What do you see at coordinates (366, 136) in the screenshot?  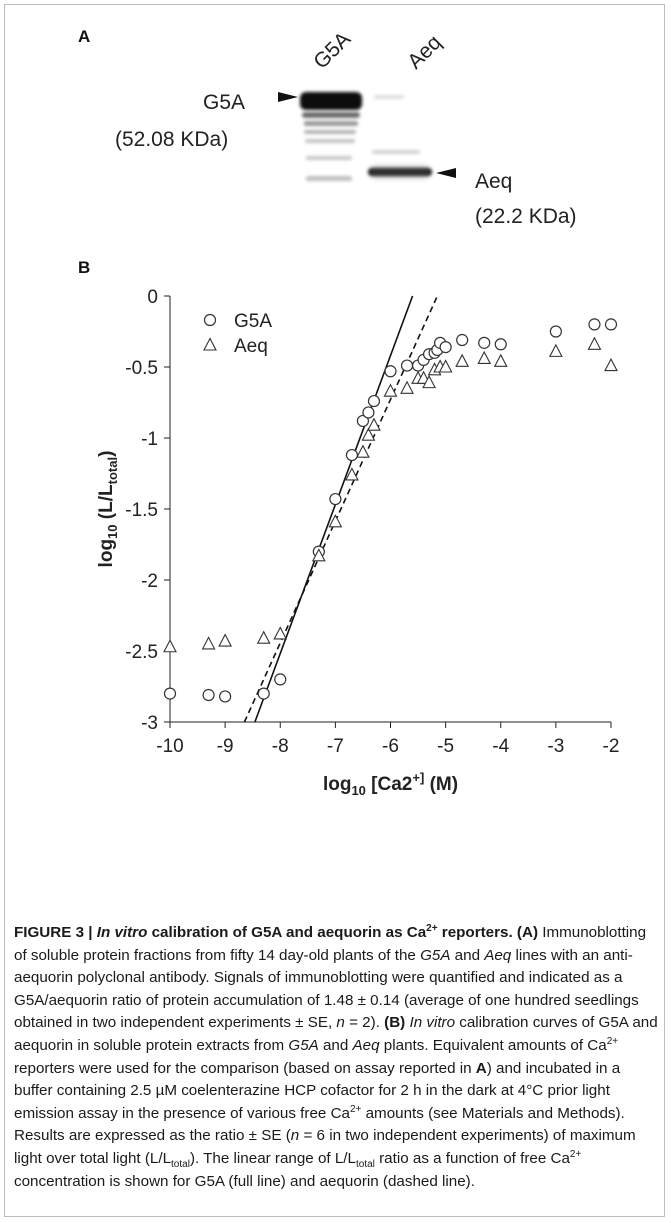 I see `blot-image` at bounding box center [366, 136].